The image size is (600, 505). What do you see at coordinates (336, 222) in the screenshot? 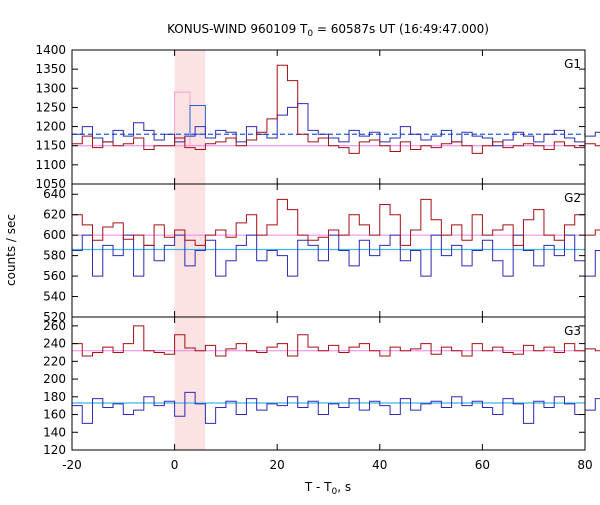
I see `g2-red-series-line` at bounding box center [336, 222].